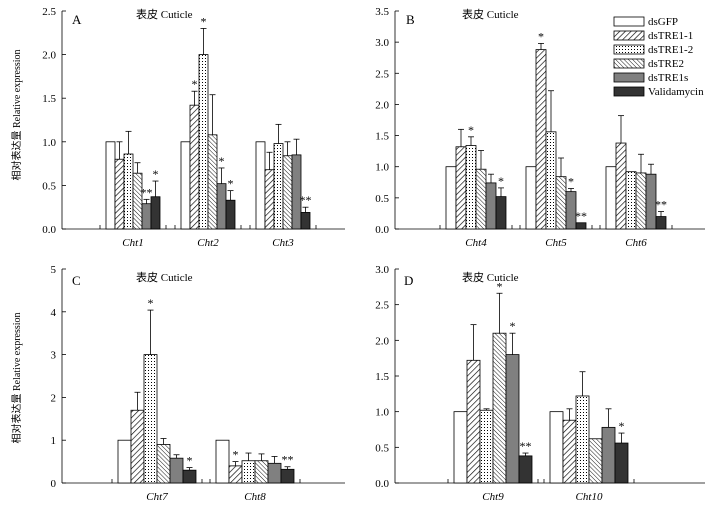  I want to click on panel-b-title: 表皮 Cuticle, so click(490, 14).